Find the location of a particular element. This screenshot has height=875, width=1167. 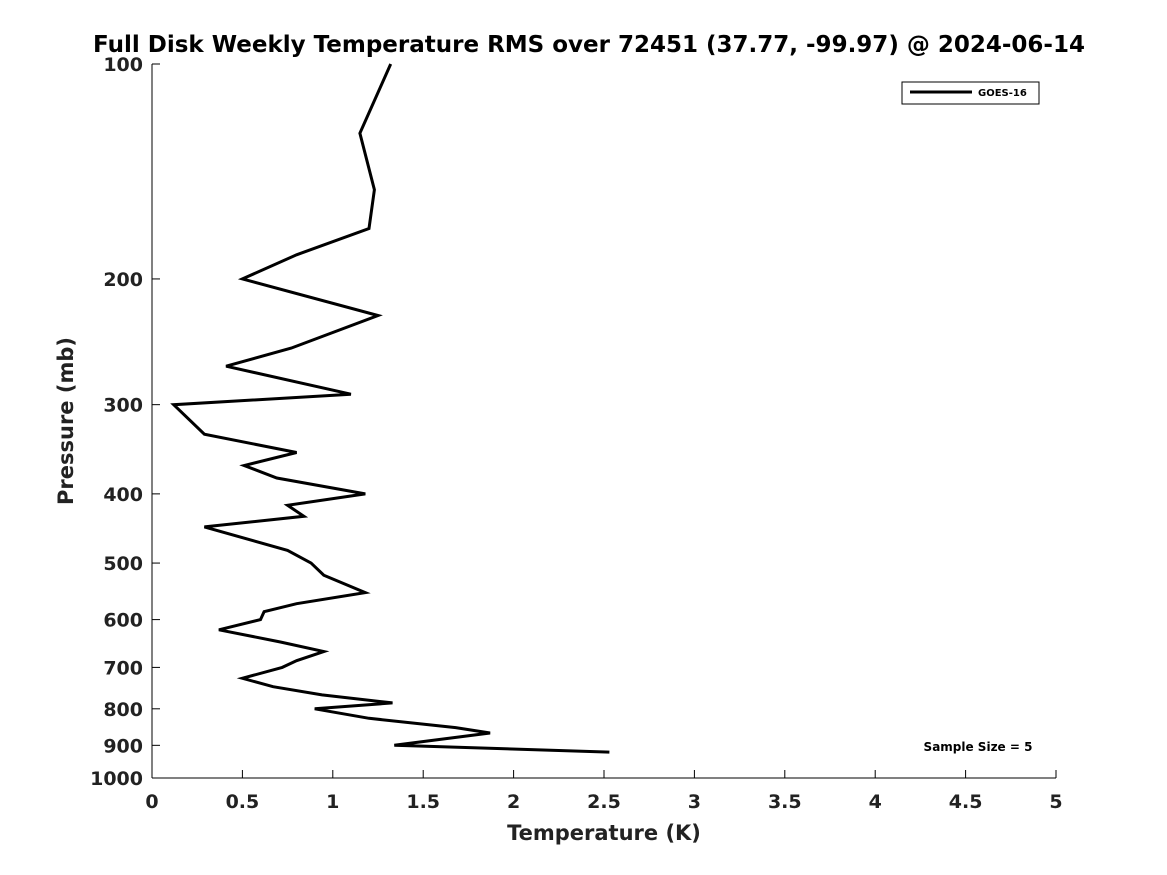

x-tick-label: 2 is located at coordinates (513, 802).